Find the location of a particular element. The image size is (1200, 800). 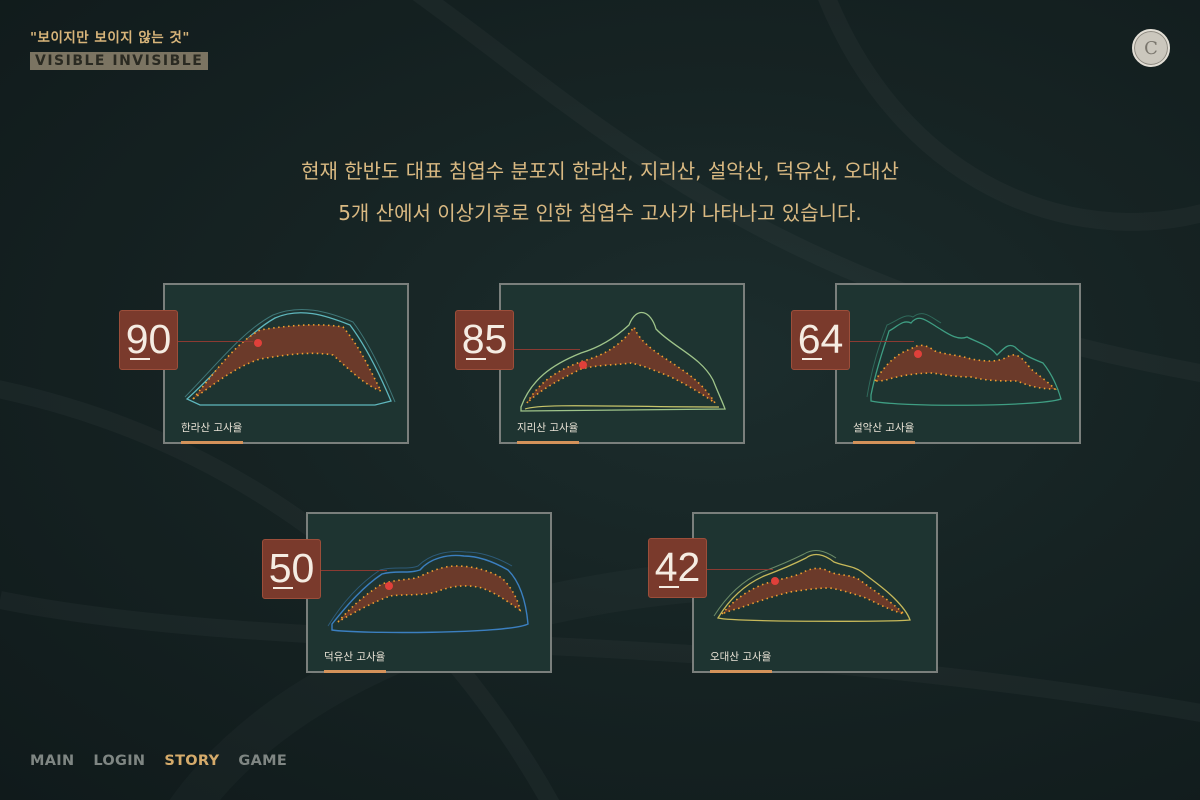

logo-letter: C is located at coordinates (1151, 48).